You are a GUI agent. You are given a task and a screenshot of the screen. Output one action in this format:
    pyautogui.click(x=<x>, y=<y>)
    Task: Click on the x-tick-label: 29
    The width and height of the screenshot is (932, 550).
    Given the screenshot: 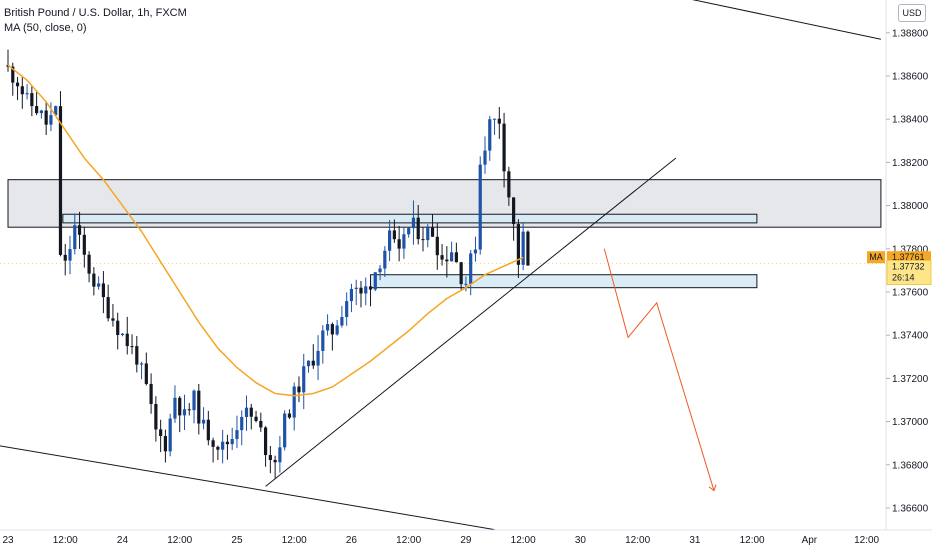 What is the action you would take?
    pyautogui.click(x=466, y=540)
    